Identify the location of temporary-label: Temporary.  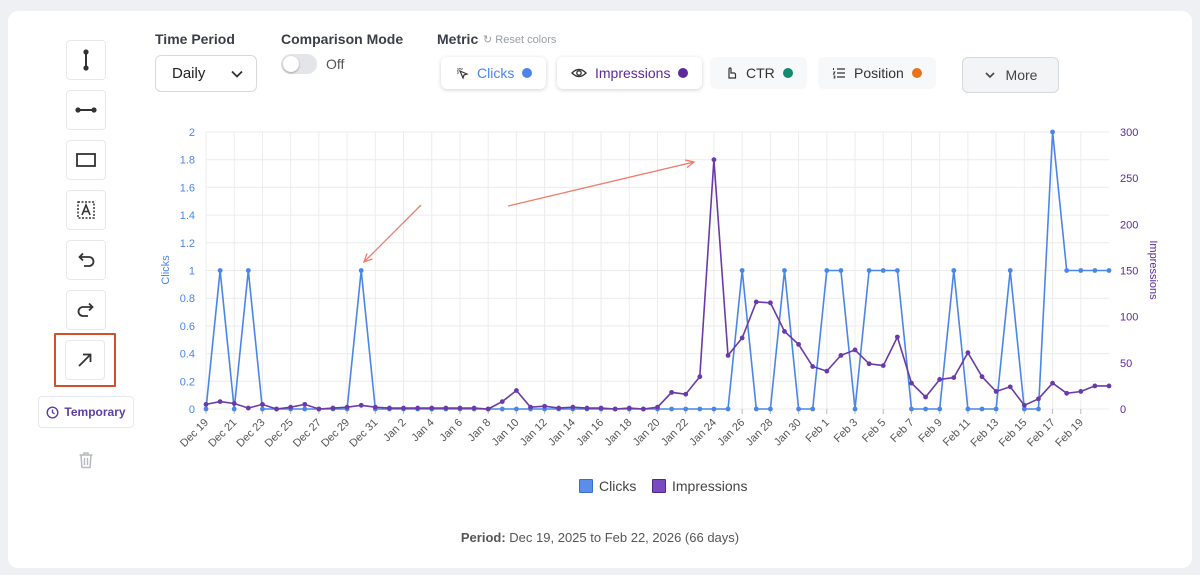
(95, 412).